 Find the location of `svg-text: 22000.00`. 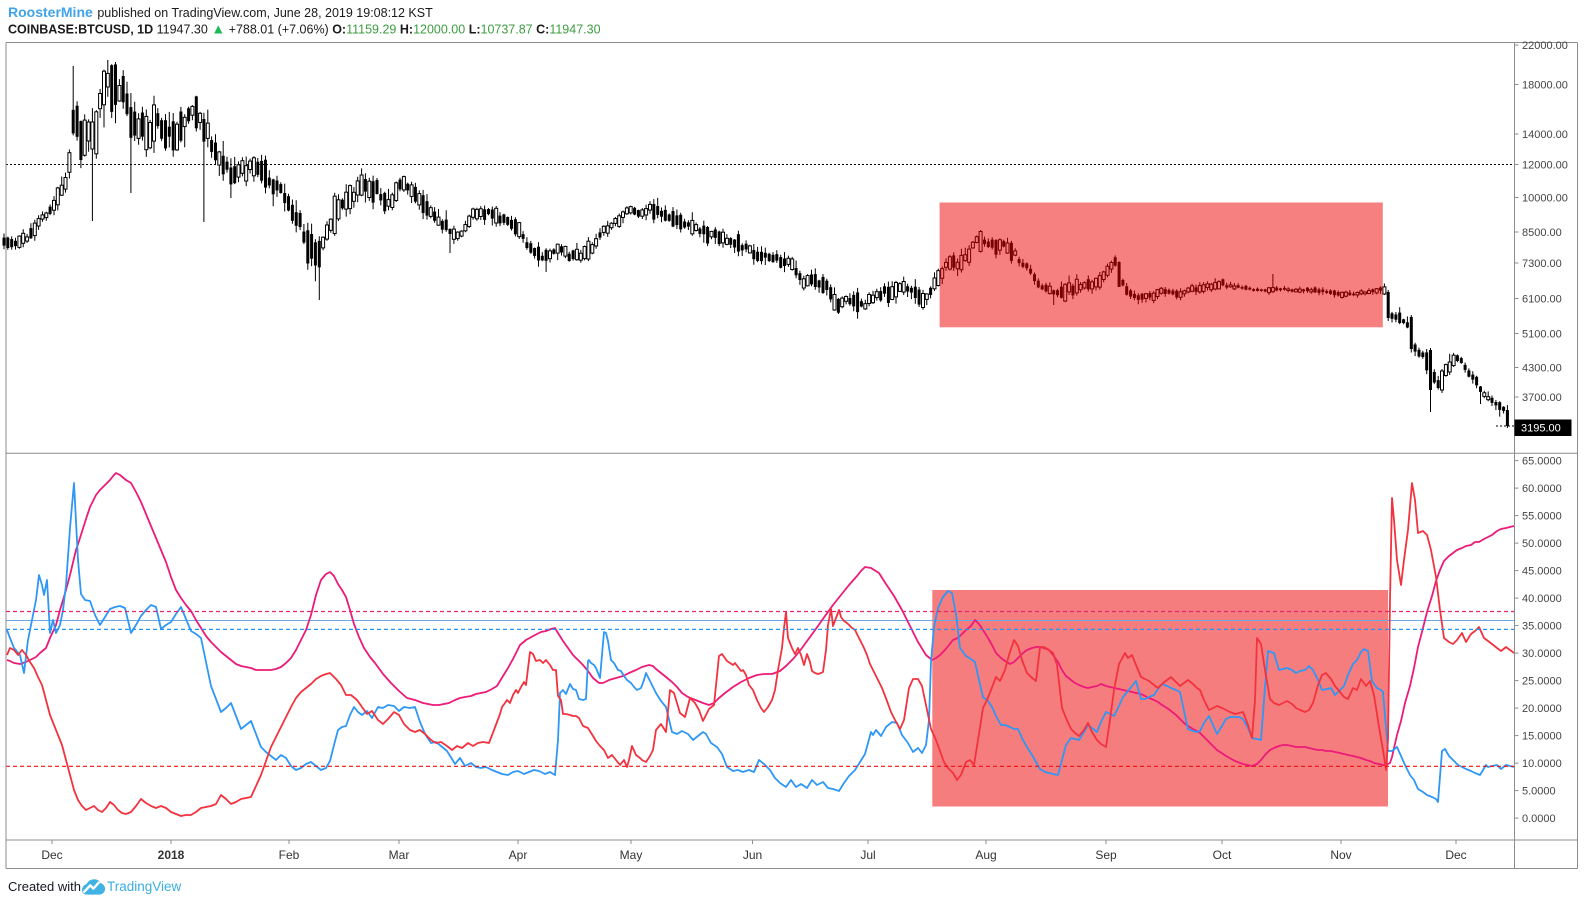

svg-text: 22000.00 is located at coordinates (1545, 46).